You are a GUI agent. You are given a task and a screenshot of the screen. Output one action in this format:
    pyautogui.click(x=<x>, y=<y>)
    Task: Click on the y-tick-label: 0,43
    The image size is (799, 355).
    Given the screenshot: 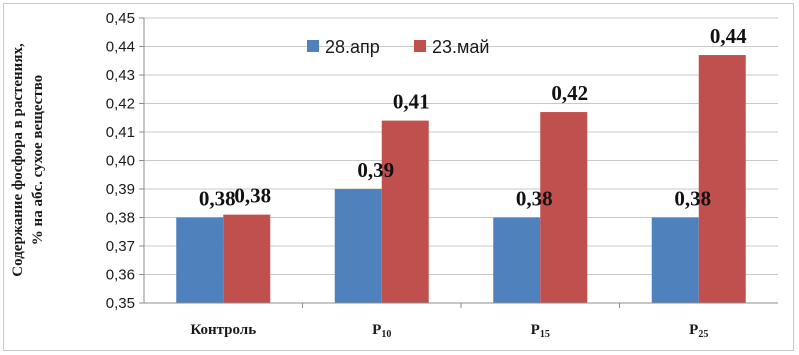 What is the action you would take?
    pyautogui.click(x=120, y=75)
    